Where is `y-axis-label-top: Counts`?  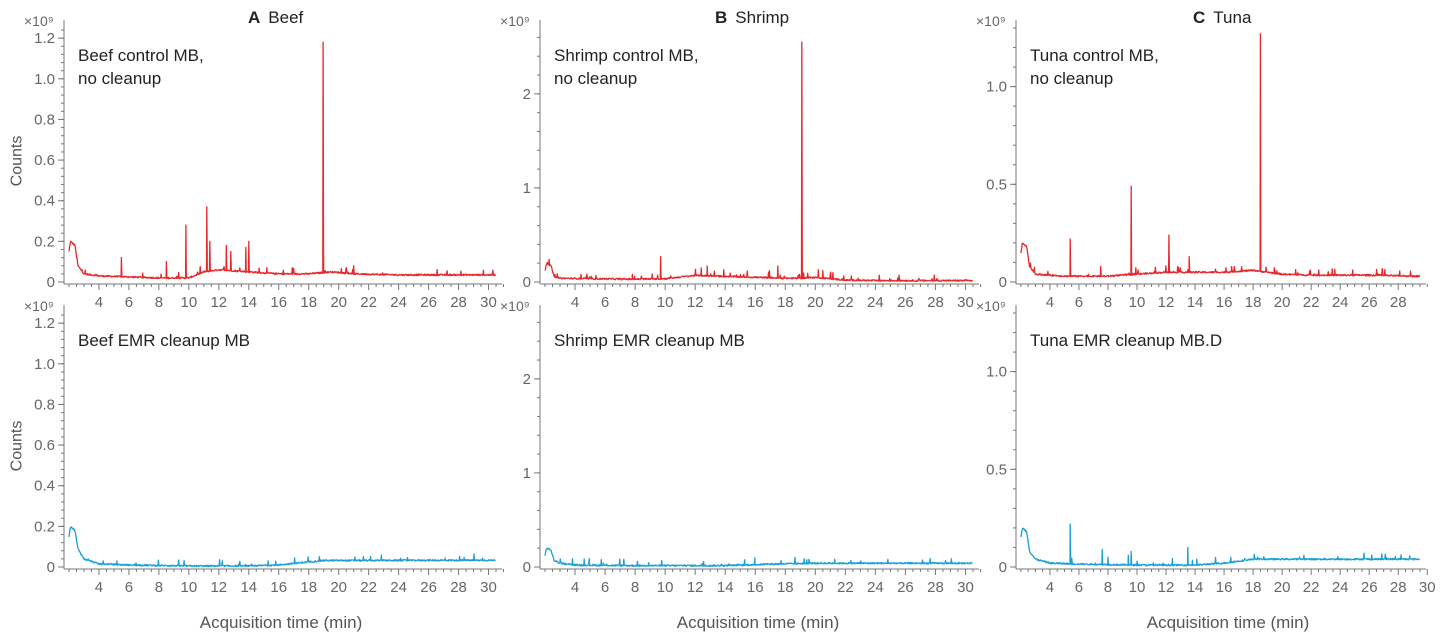 y-axis-label-top: Counts is located at coordinates (17, 161).